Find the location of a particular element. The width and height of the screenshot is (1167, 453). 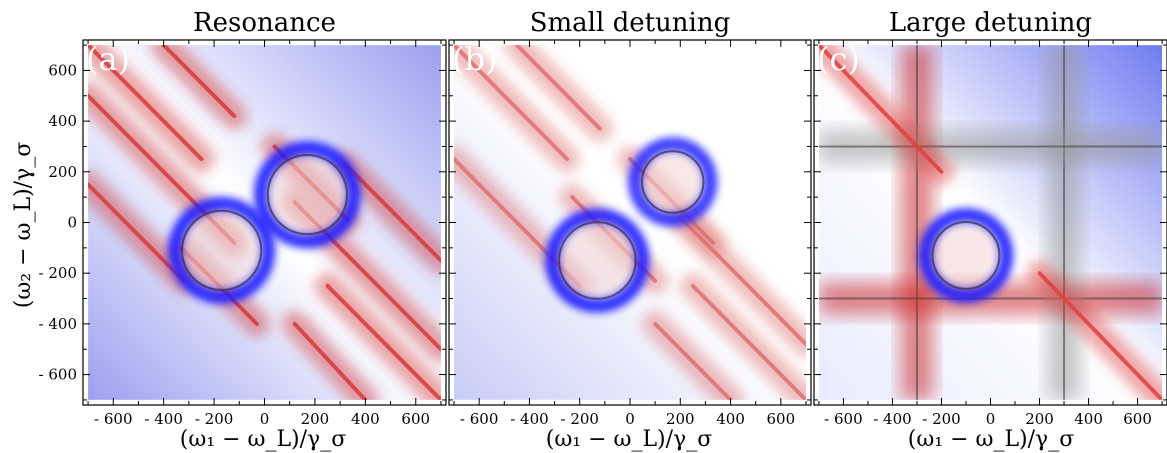

x-axis-label-b: (ω₁ − ω_L)/γ_σ is located at coordinates (629, 439).